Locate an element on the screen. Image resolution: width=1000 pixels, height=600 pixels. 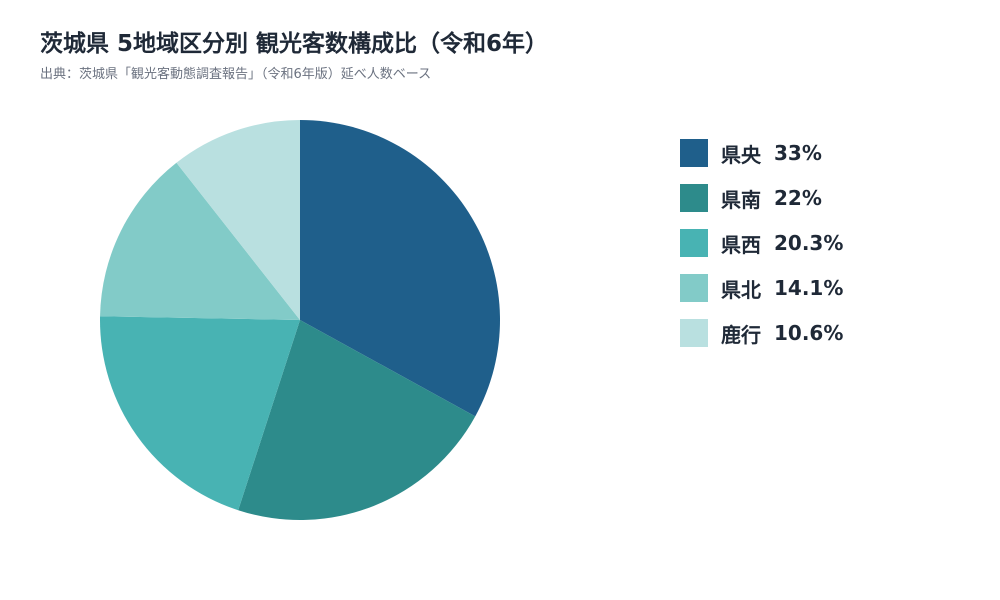
legend-item: 県西 20.3% is located at coordinates (761, 243).